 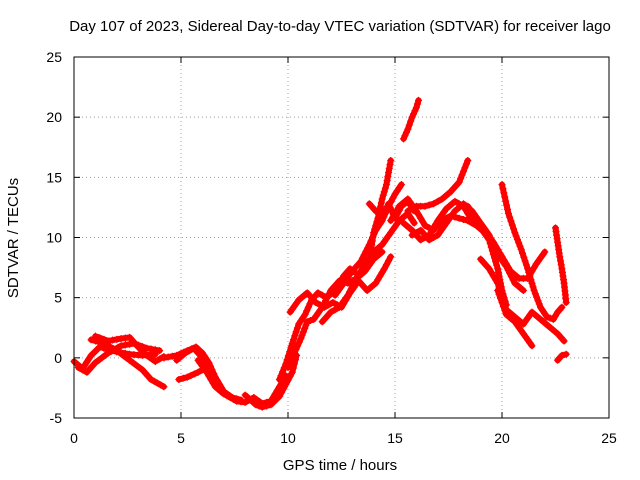 What do you see at coordinates (395, 438) in the screenshot?
I see `x-tick-label: 15` at bounding box center [395, 438].